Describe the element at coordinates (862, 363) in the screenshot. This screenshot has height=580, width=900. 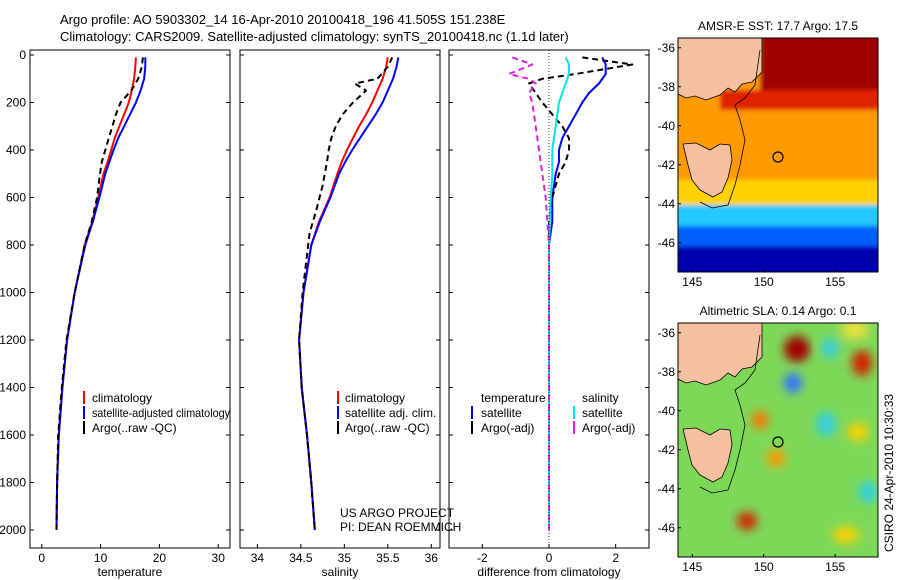
I see `sla-eddy-red` at that location.